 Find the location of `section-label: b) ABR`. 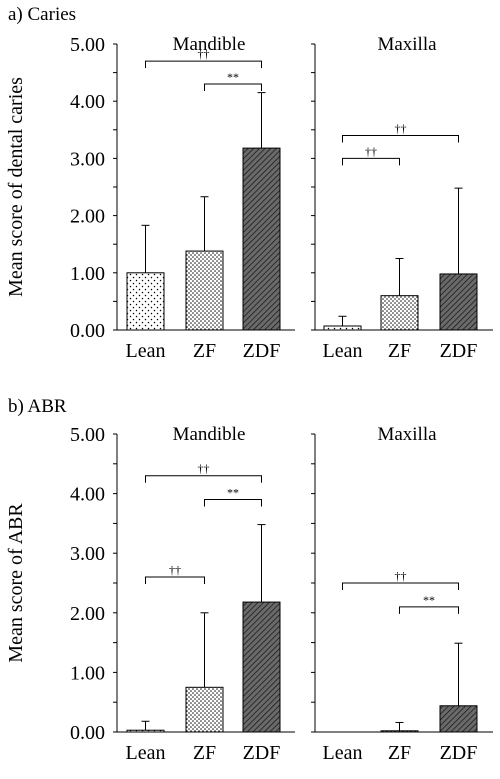

section-label: b) ABR is located at coordinates (37, 406).